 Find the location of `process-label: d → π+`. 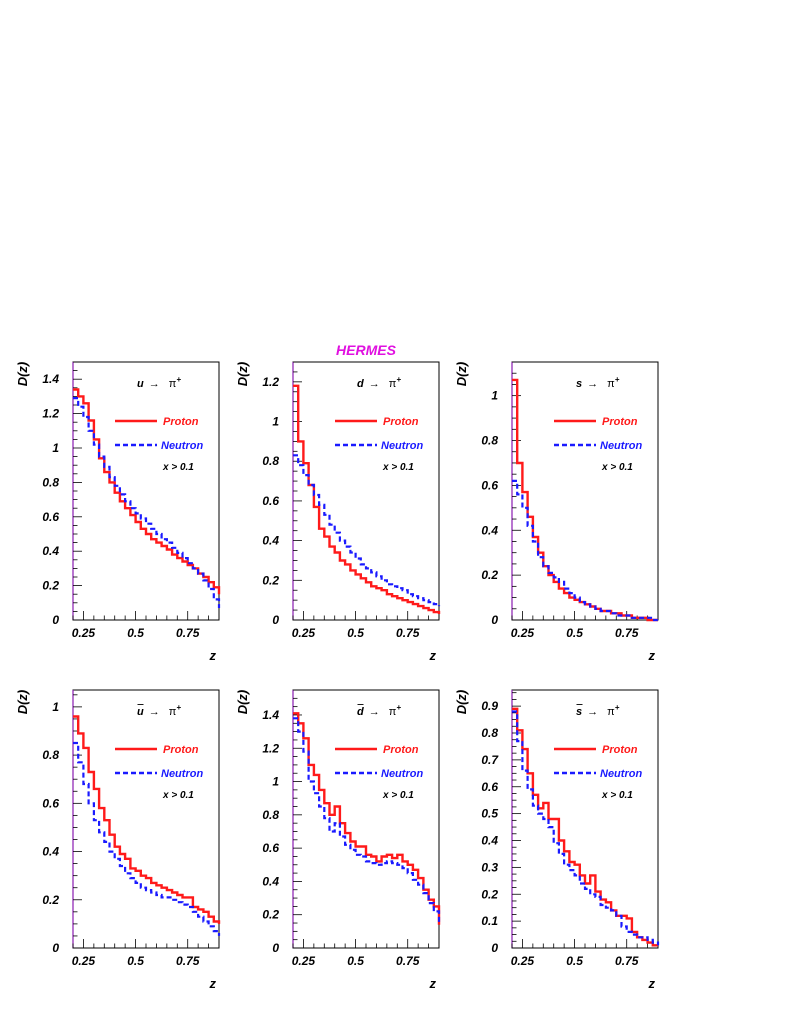

process-label: d → π+ is located at coordinates (379, 710).